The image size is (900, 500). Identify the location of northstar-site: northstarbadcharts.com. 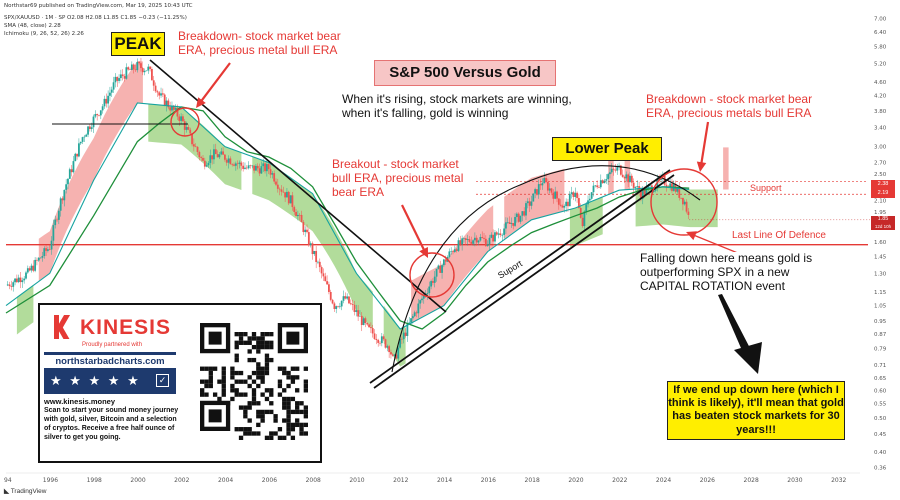
(110, 361).